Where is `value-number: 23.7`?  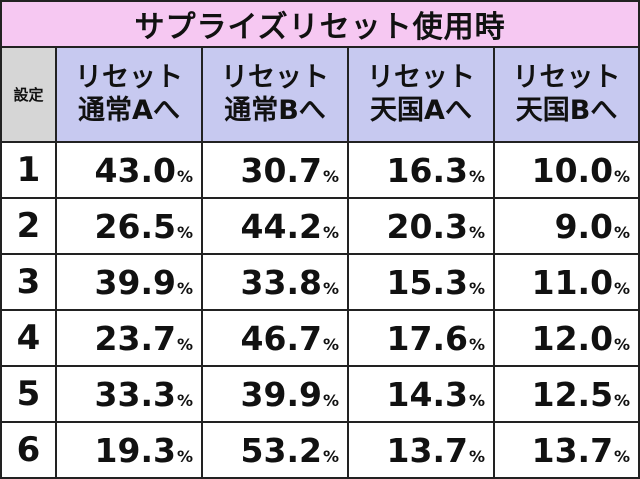
value-number: 23.7 is located at coordinates (135, 338).